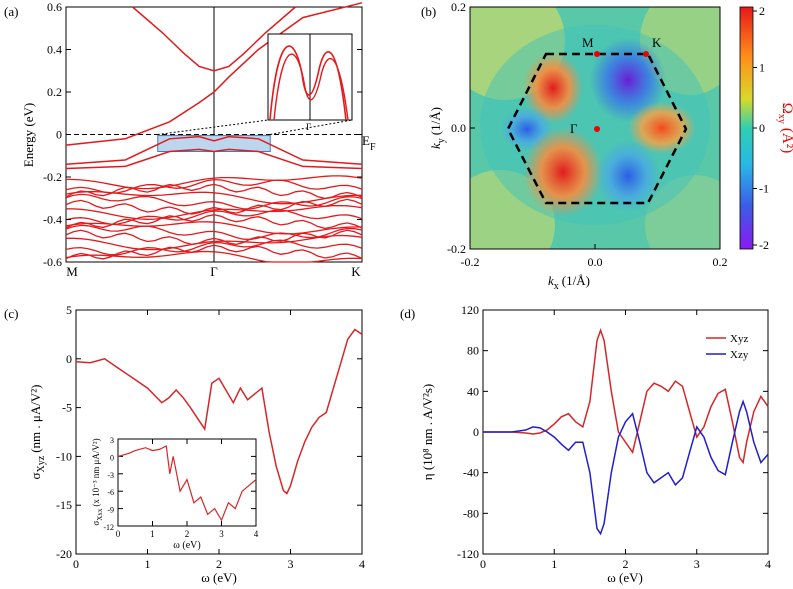  I want to click on ytick-label: 5, so click(69, 310).